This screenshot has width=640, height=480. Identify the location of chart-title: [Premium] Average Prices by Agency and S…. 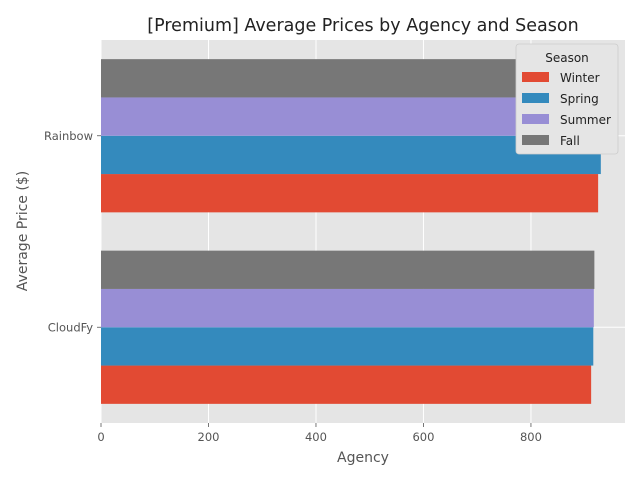
(362, 26).